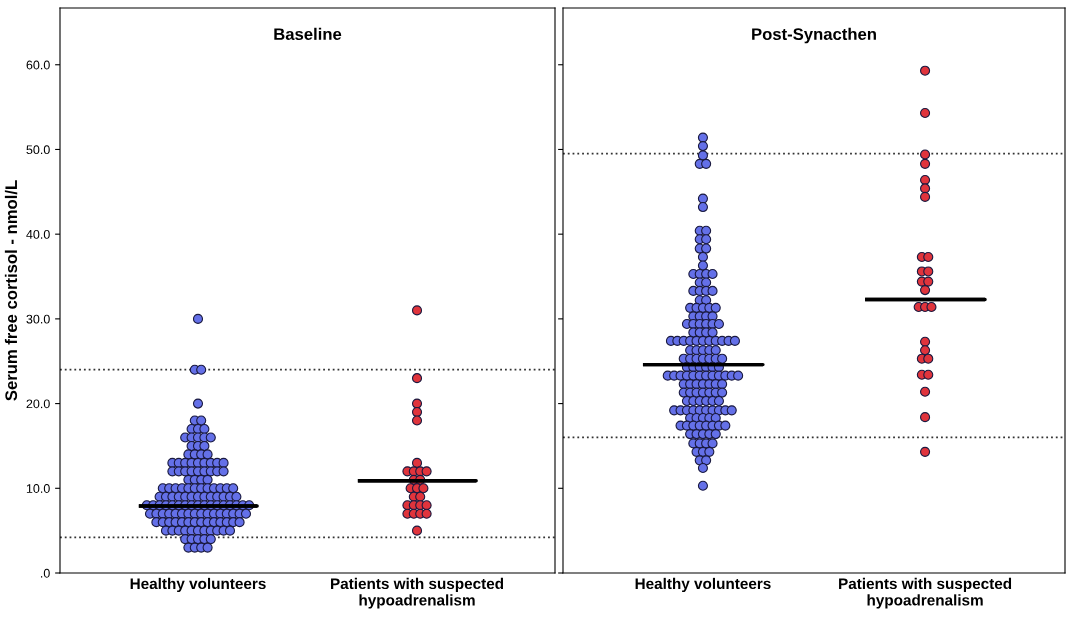 The width and height of the screenshot is (1070, 630). Describe the element at coordinates (308, 34) in the screenshot. I see `text: Baseline` at that location.